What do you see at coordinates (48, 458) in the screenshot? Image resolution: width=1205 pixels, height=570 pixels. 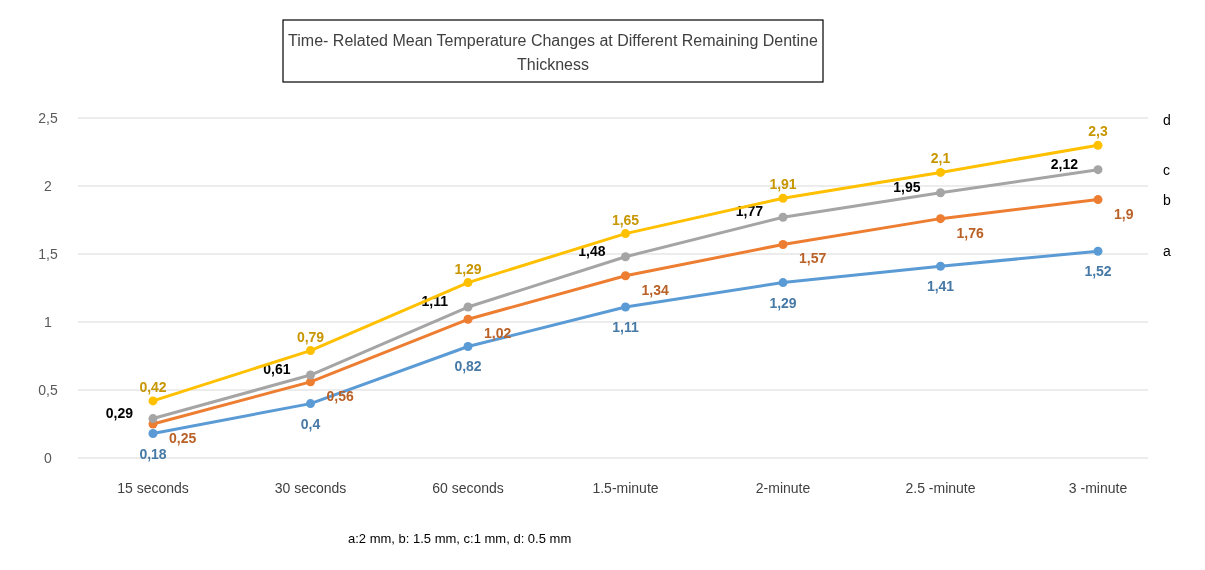 I see `y-tick-label: 0` at bounding box center [48, 458].